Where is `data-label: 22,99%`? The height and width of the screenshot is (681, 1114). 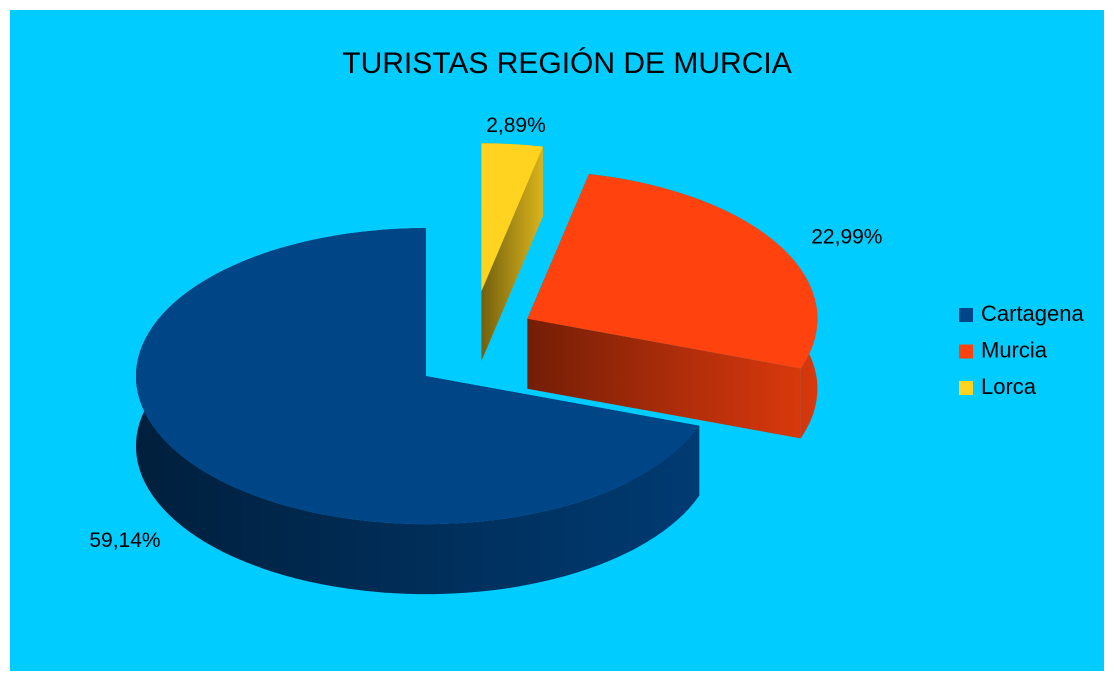 data-label: 22,99% is located at coordinates (846, 237).